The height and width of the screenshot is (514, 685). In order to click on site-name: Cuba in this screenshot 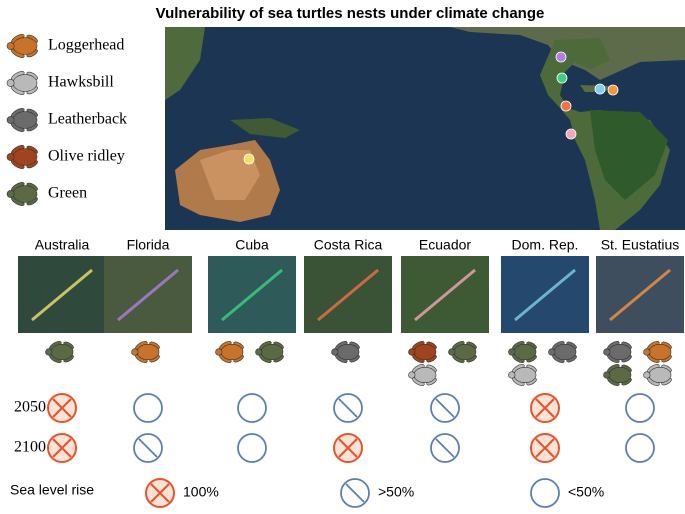, I will do `click(252, 245)`.